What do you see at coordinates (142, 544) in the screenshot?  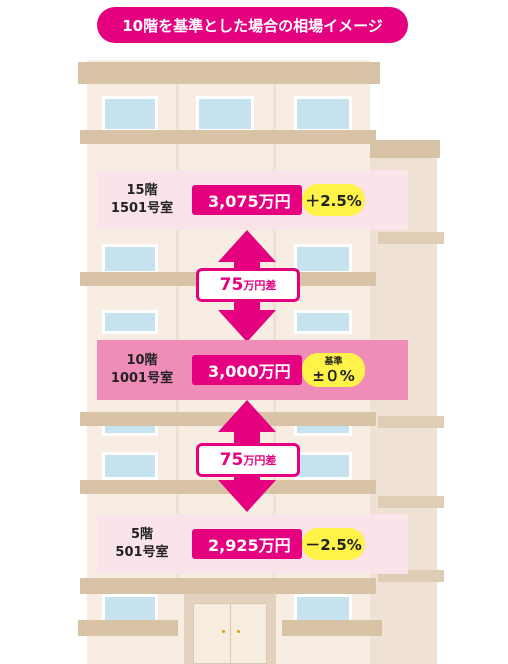 I see `floor-label: 5階 501号室` at bounding box center [142, 544].